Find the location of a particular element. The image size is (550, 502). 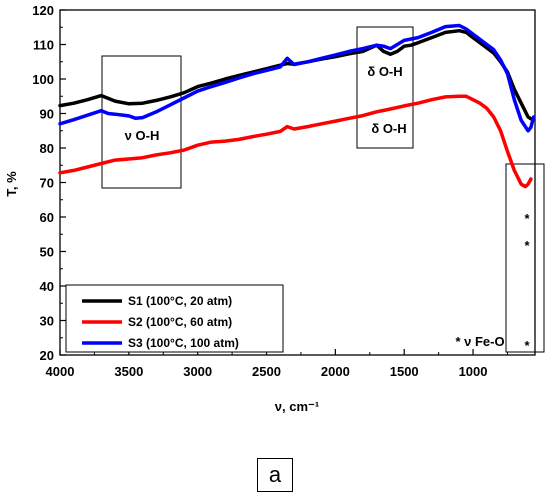

annotation-box-fe-o is located at coordinates (525, 258).